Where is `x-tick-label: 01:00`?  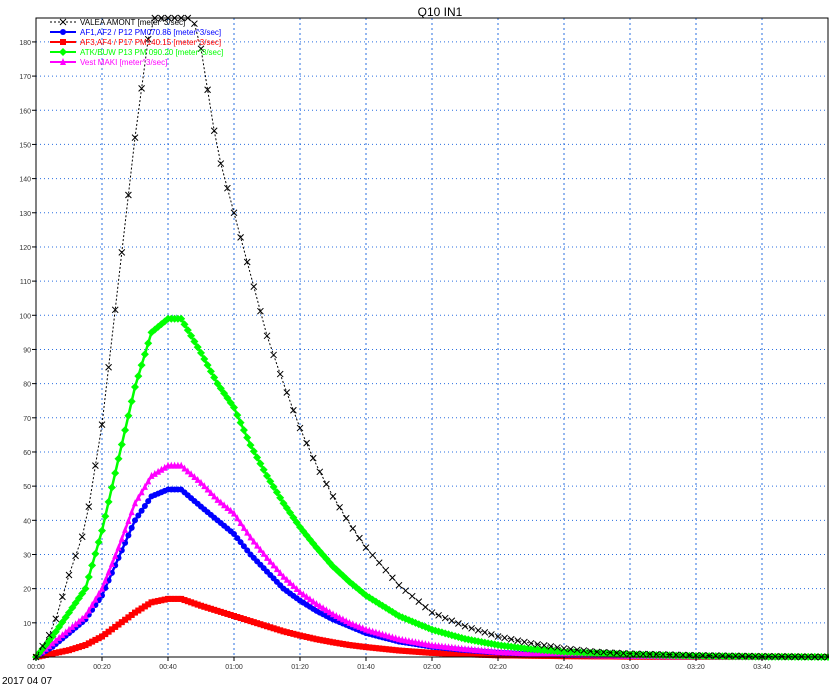 x-tick-label: 01:00 is located at coordinates (234, 667).